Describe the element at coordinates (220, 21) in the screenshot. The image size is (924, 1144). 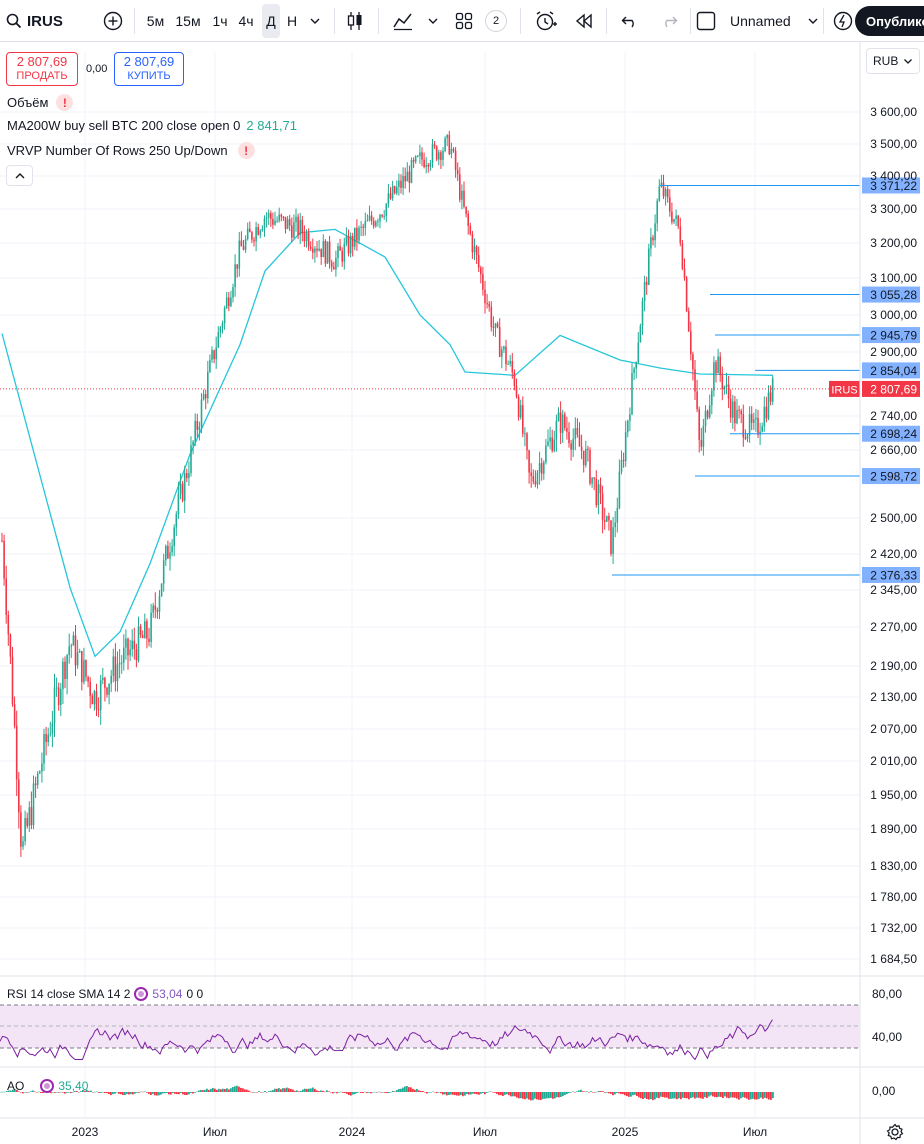
I see `interval-1h: 1ч` at that location.